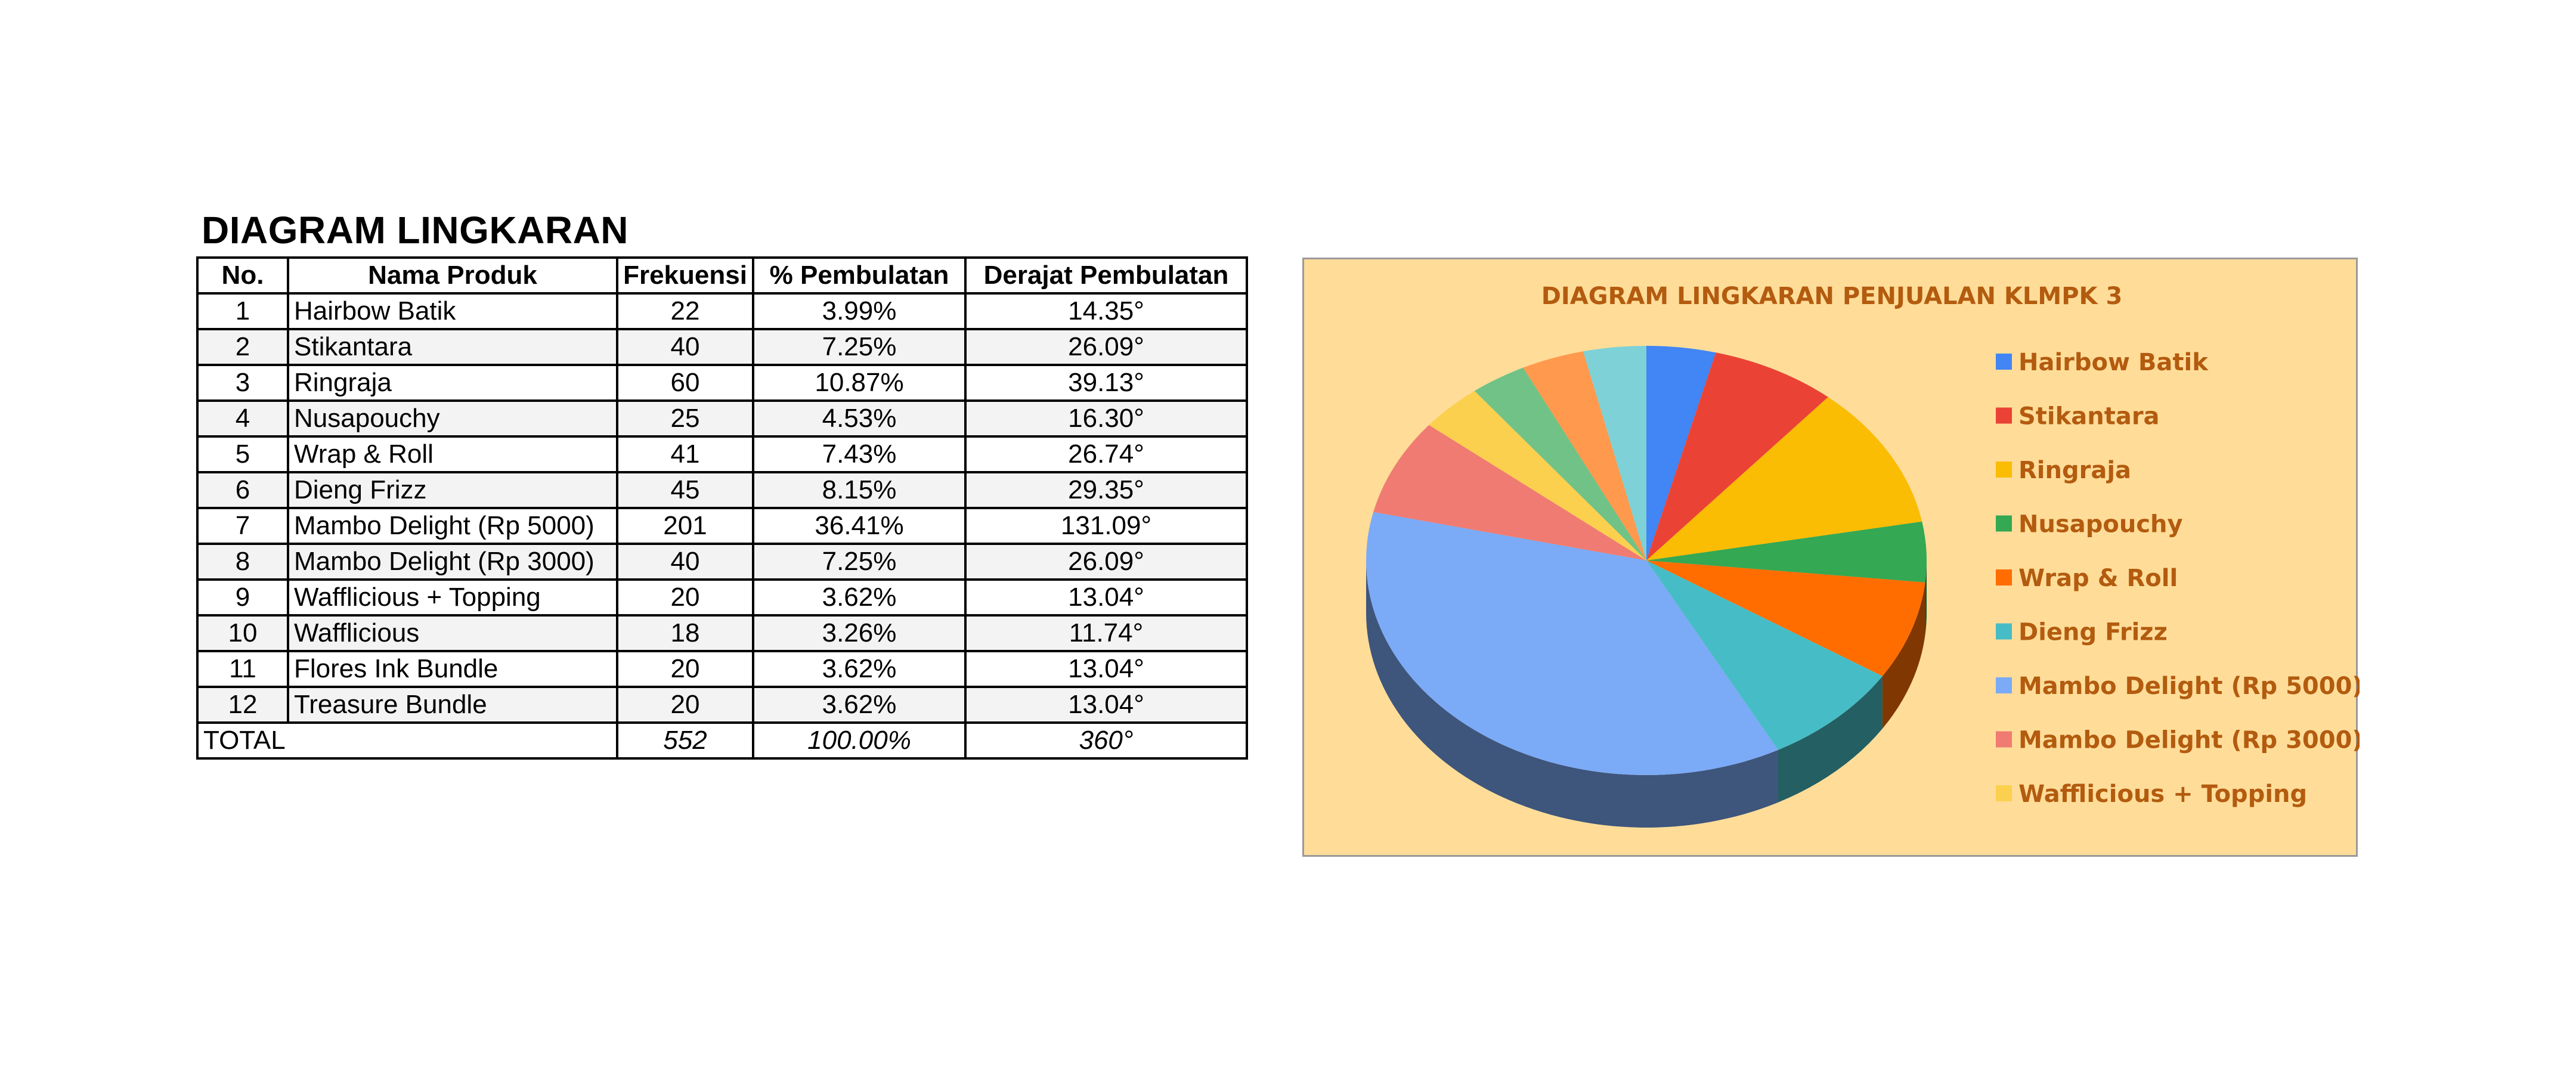  Describe the element at coordinates (243, 454) in the screenshot. I see `row-number-cell: 5` at that location.